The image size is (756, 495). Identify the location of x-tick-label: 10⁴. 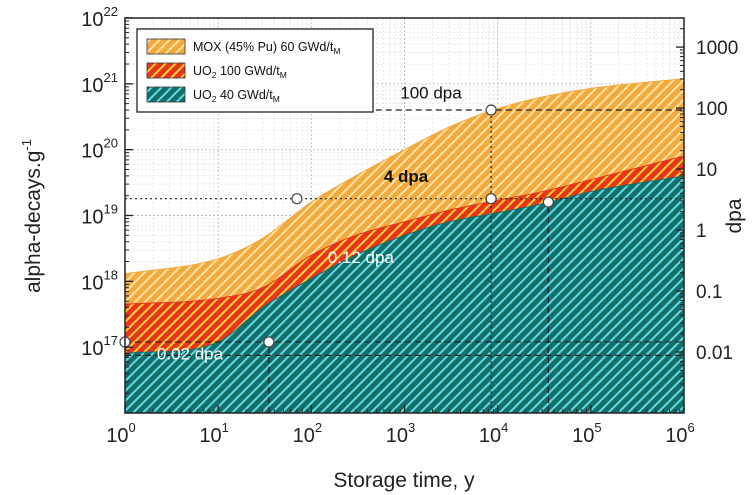
(493, 433).